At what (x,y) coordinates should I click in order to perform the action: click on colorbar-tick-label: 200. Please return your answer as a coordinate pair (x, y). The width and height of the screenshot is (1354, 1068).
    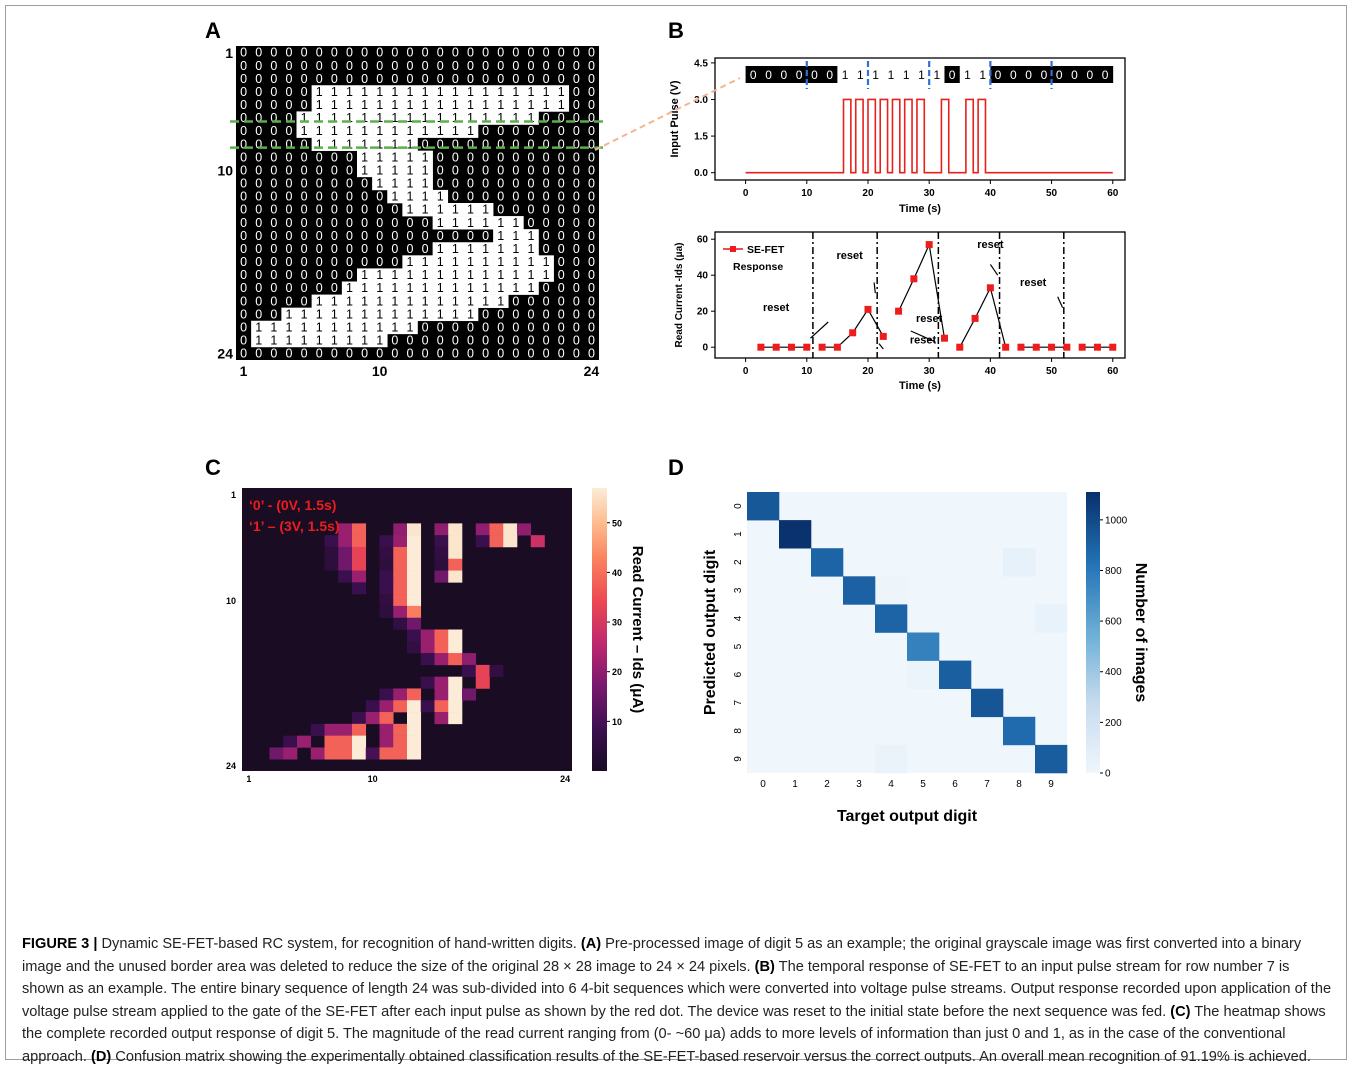
    Looking at the image, I should click on (1113, 723).